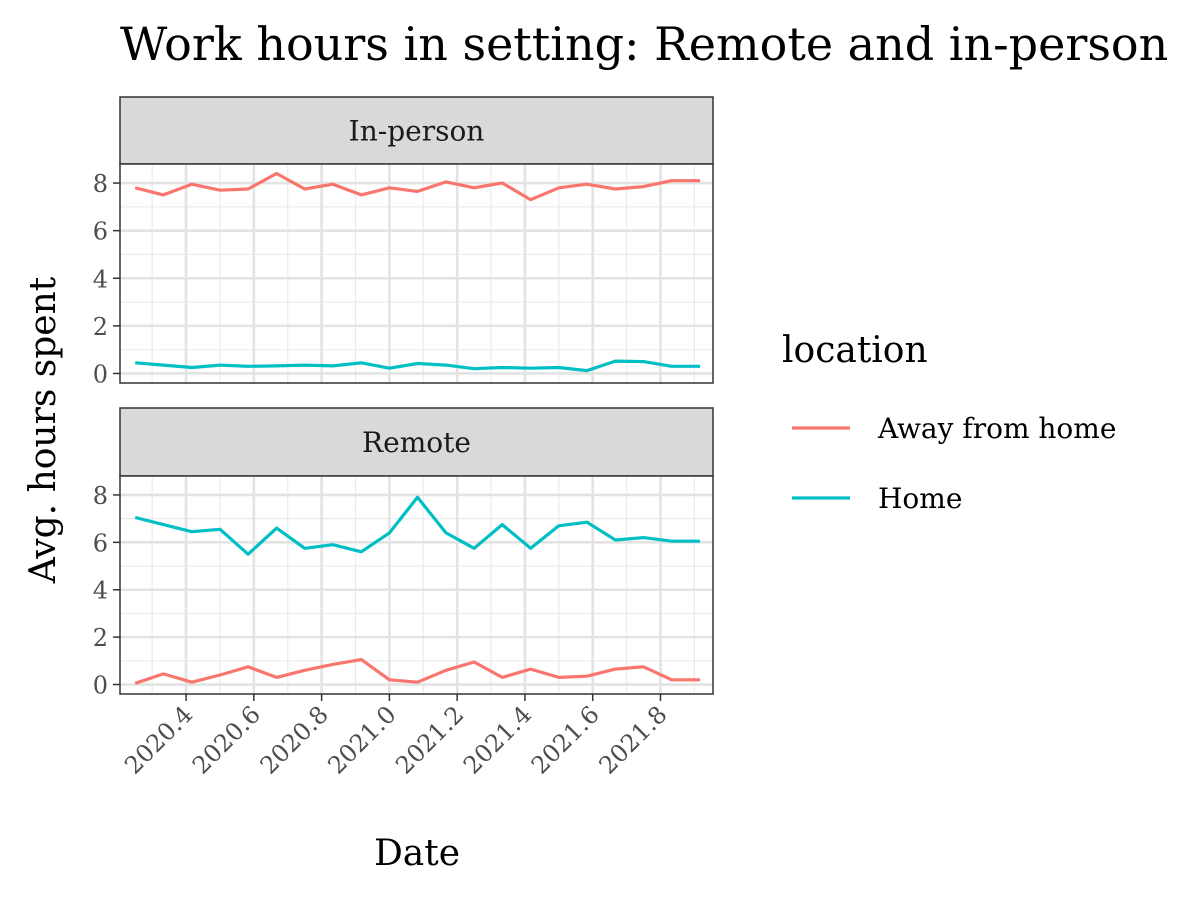 This screenshot has height=899, width=1199. What do you see at coordinates (565, 739) in the screenshot?
I see `x-tick-label: 2021.6` at bounding box center [565, 739].